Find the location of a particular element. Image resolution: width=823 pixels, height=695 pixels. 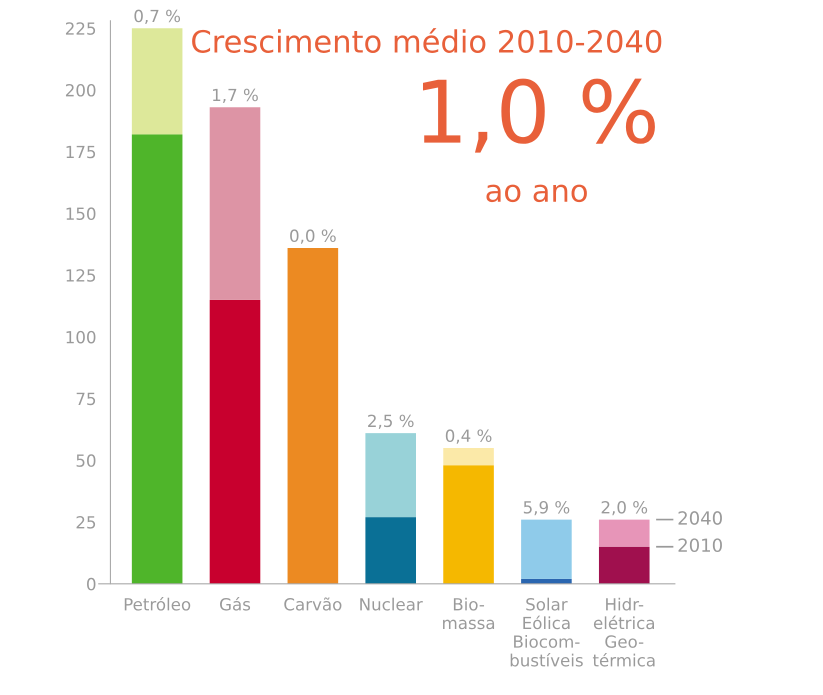

y-tick-label: 225 is located at coordinates (81, 28).